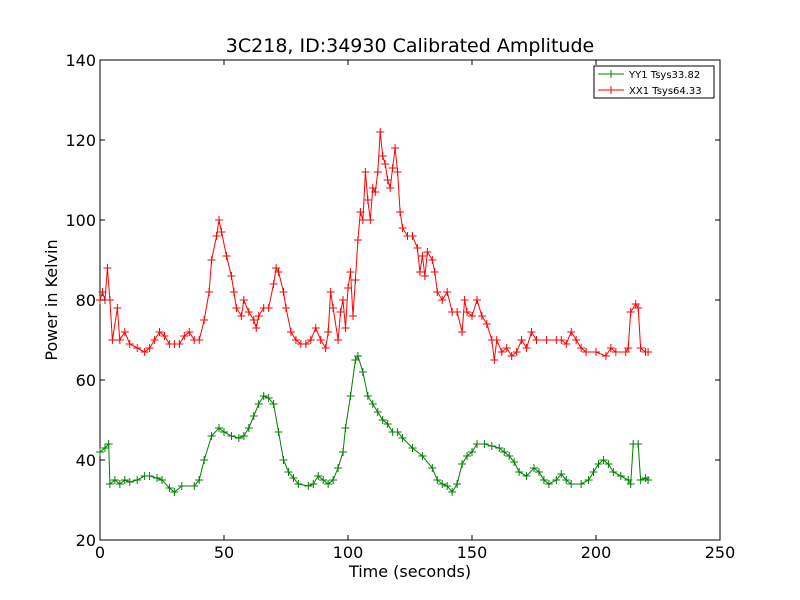  I want to click on x-tick-label: 250, so click(720, 552).